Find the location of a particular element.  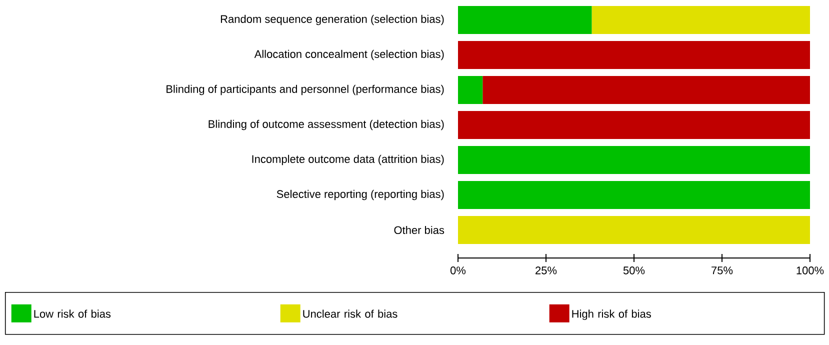

legend-label: Low risk of bias is located at coordinates (72, 314).